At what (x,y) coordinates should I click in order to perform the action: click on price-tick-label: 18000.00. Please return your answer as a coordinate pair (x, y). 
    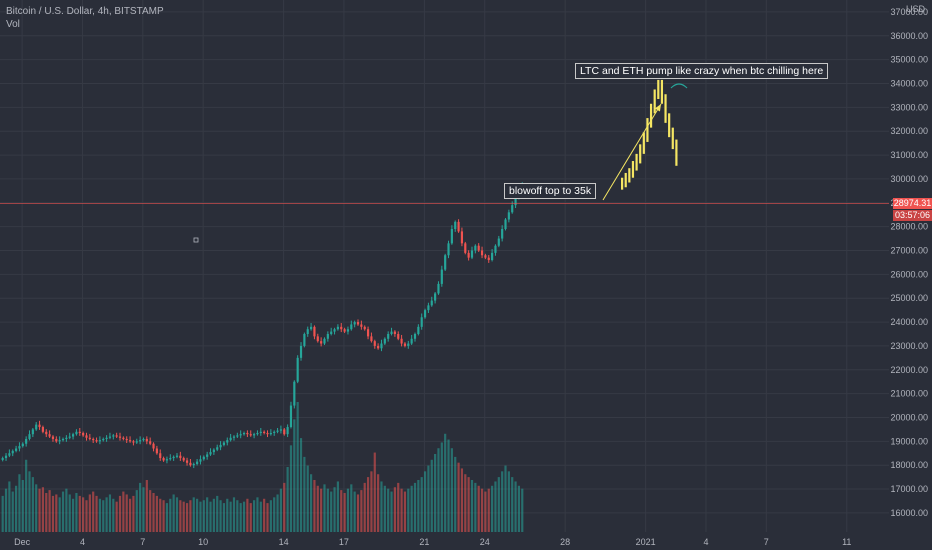
    Looking at the image, I should click on (909, 465).